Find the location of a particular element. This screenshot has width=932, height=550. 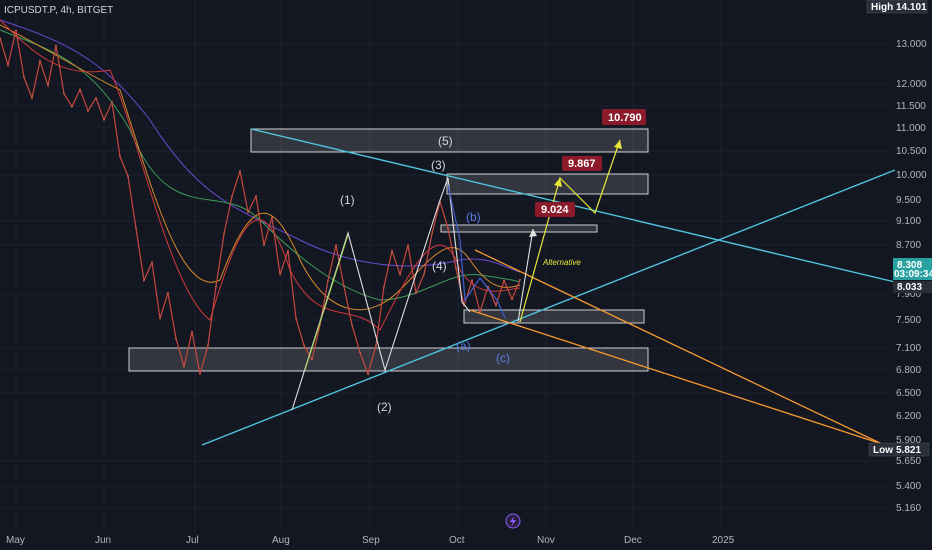

price-tick: 10.500 is located at coordinates (911, 151).